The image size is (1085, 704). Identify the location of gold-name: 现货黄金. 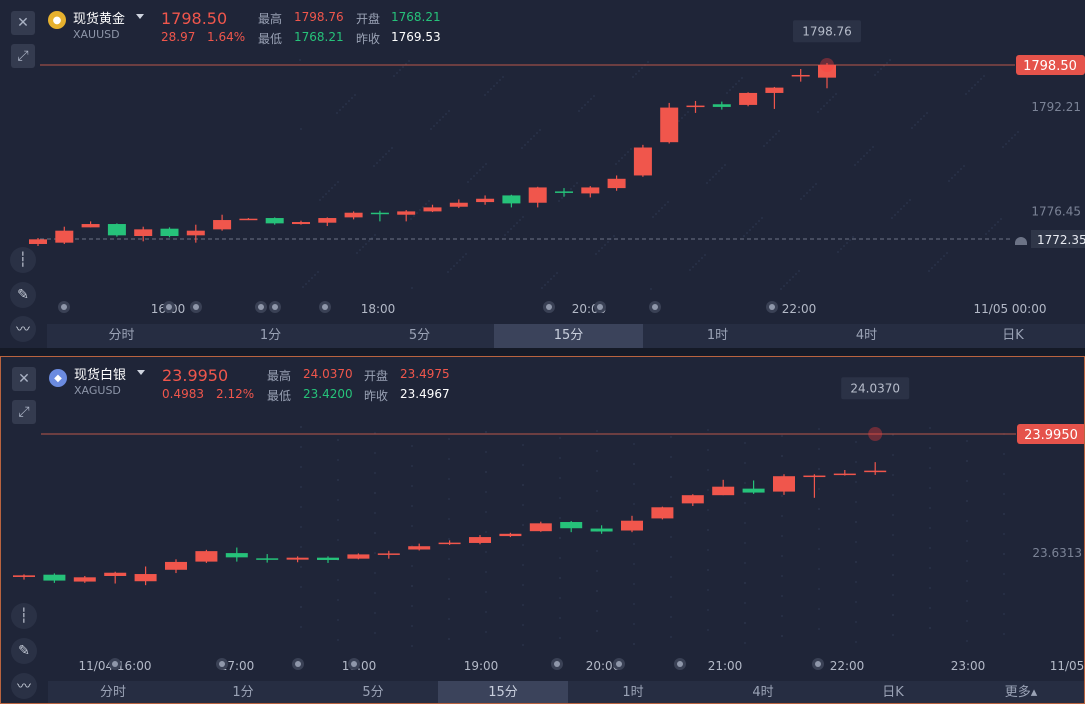
(99, 19).